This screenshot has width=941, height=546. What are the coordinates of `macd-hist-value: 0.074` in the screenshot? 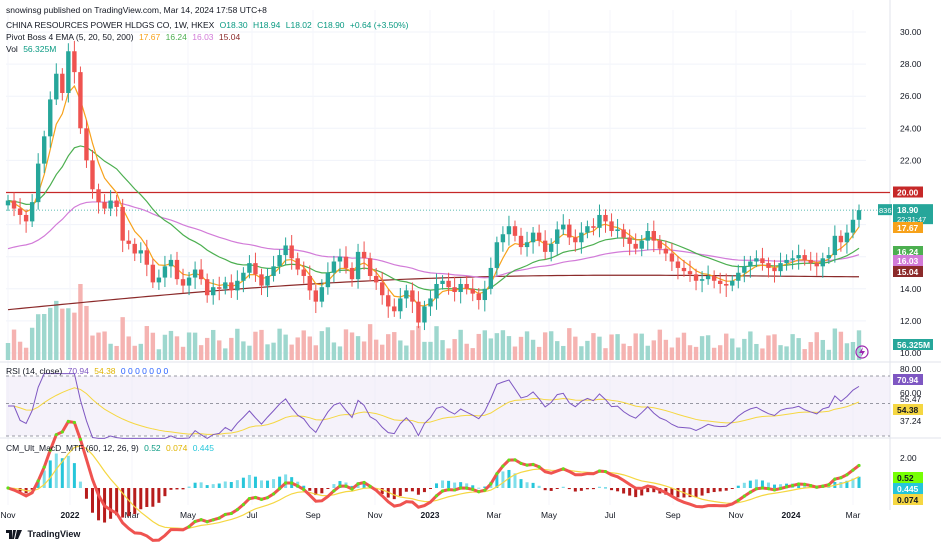 It's located at (177, 448).